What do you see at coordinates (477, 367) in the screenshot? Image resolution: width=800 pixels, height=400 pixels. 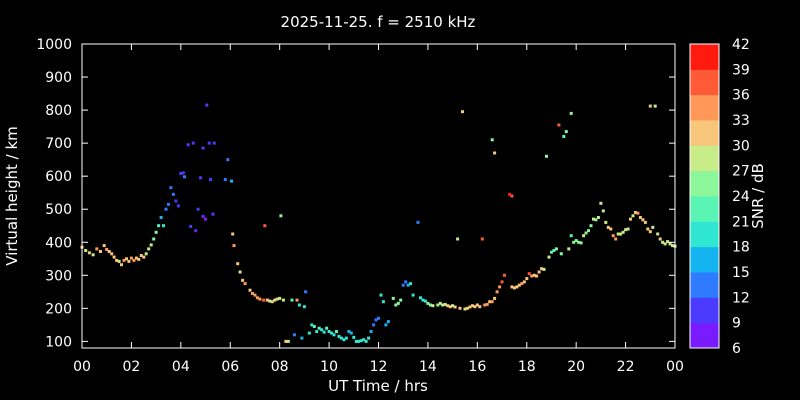 I see `x-tick-label: 16` at bounding box center [477, 367].